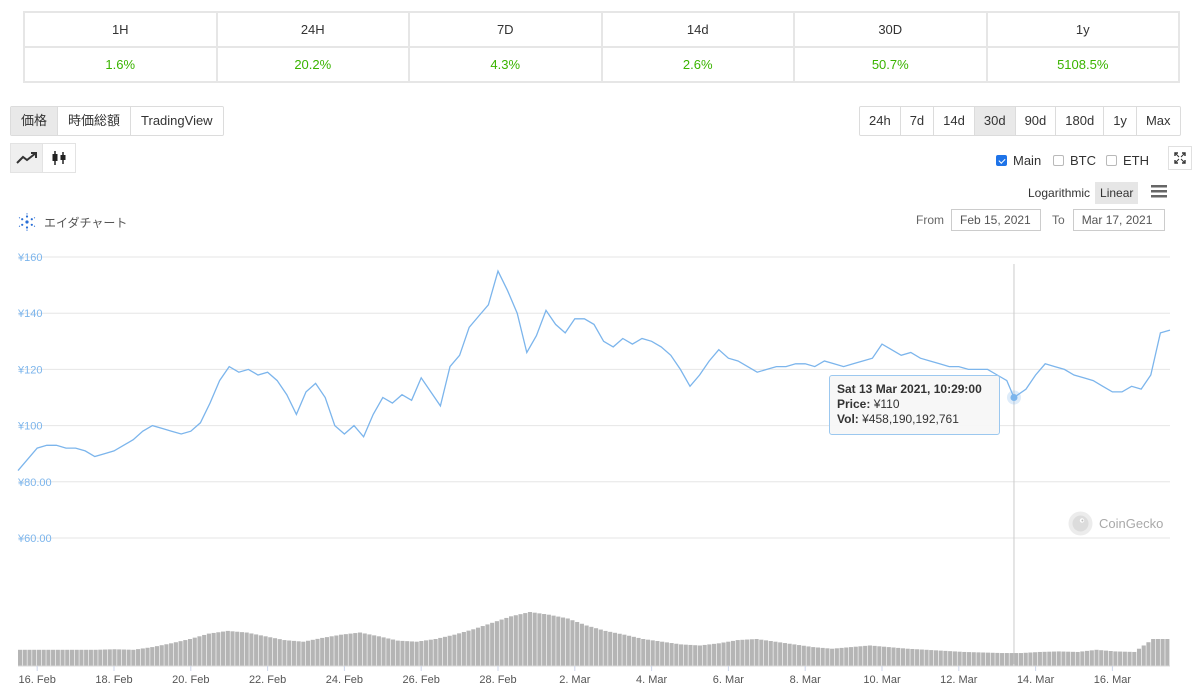 The width and height of the screenshot is (1200, 696). I want to click on chart-type-toggle, so click(43, 158).